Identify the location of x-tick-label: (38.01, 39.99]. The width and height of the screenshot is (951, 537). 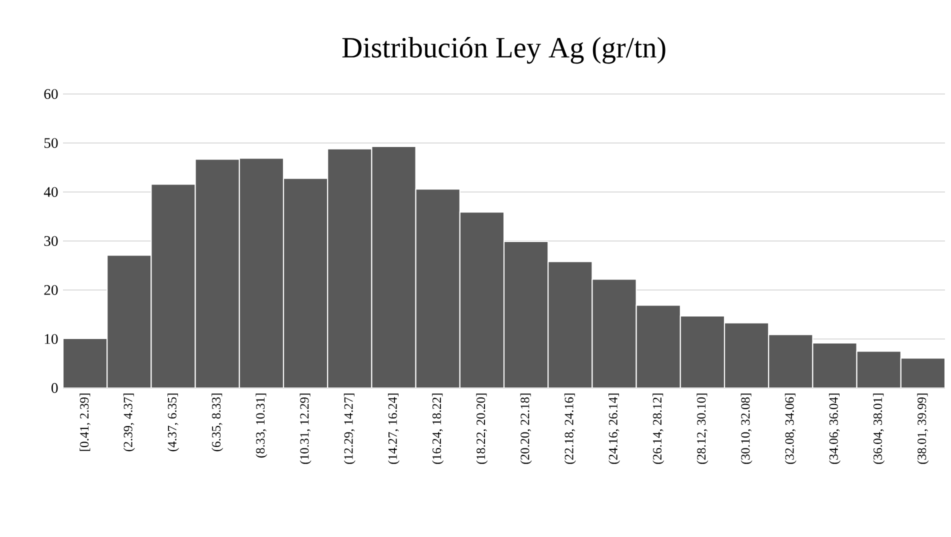
(923, 429).